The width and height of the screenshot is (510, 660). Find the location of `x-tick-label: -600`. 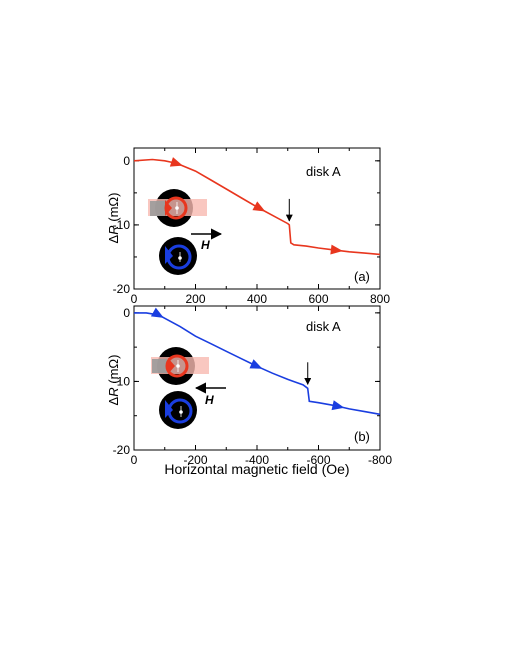

x-tick-label: -600 is located at coordinates (318, 460).